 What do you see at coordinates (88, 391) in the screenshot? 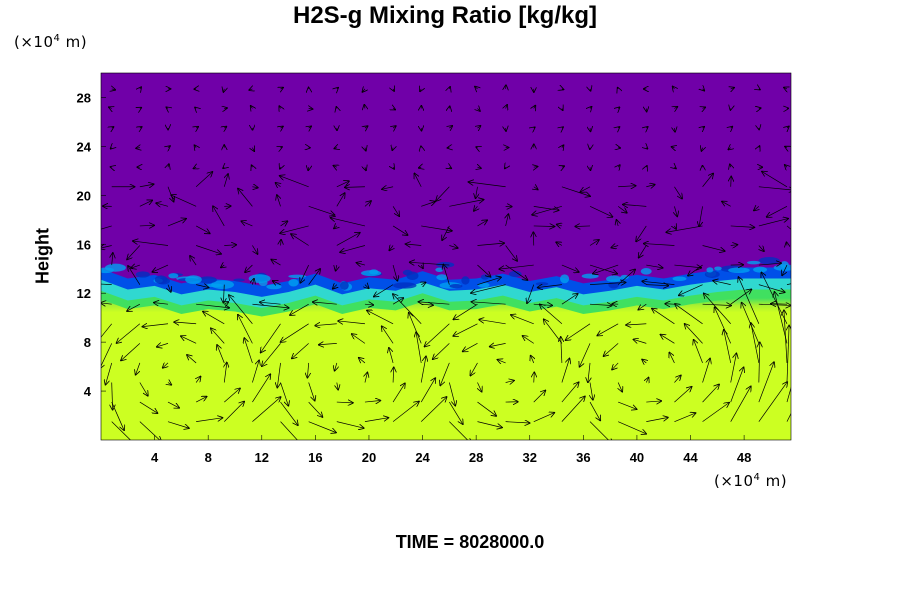
I see `y-tick-label: 4` at bounding box center [88, 391].